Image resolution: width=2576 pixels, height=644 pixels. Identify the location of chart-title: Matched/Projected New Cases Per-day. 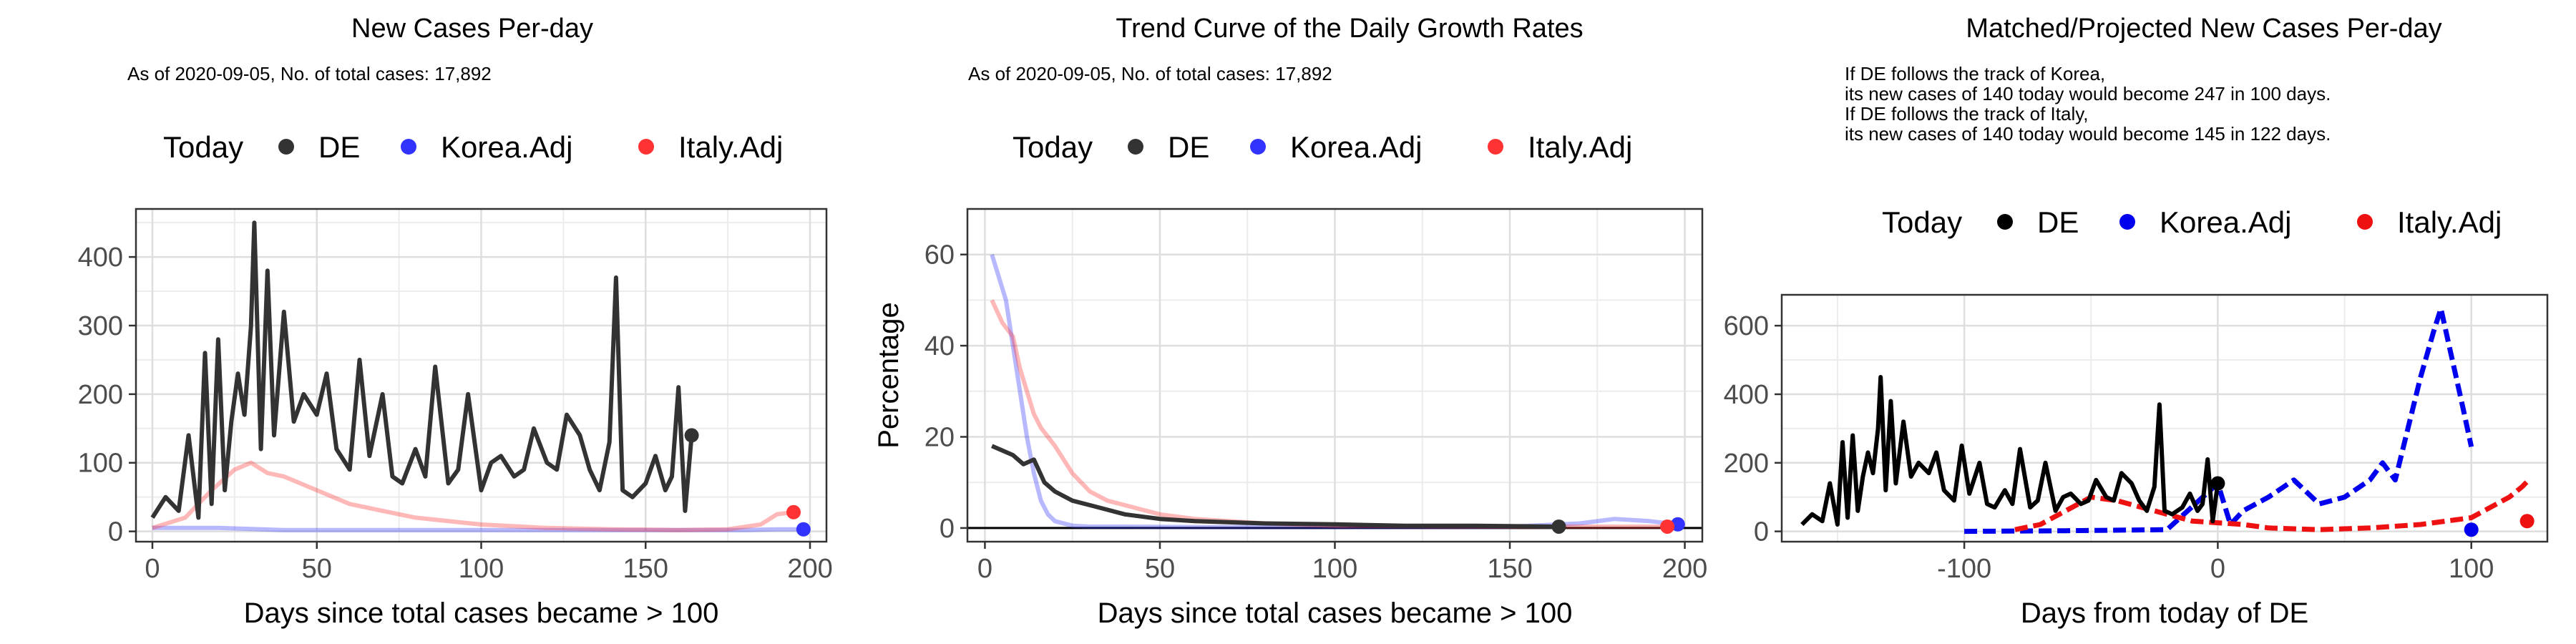
(2203, 29).